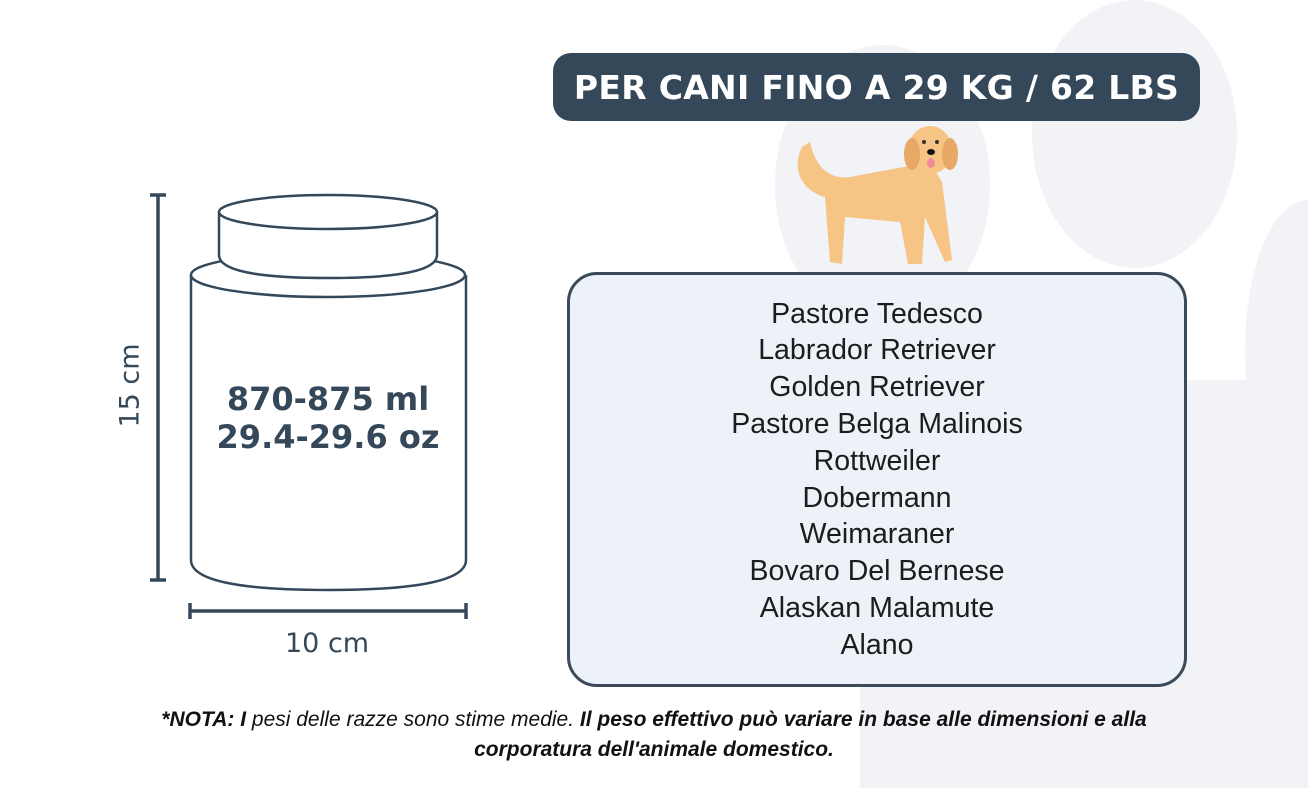 The height and width of the screenshot is (788, 1308). What do you see at coordinates (877, 534) in the screenshot?
I see `breed-item: Weimaraner` at bounding box center [877, 534].